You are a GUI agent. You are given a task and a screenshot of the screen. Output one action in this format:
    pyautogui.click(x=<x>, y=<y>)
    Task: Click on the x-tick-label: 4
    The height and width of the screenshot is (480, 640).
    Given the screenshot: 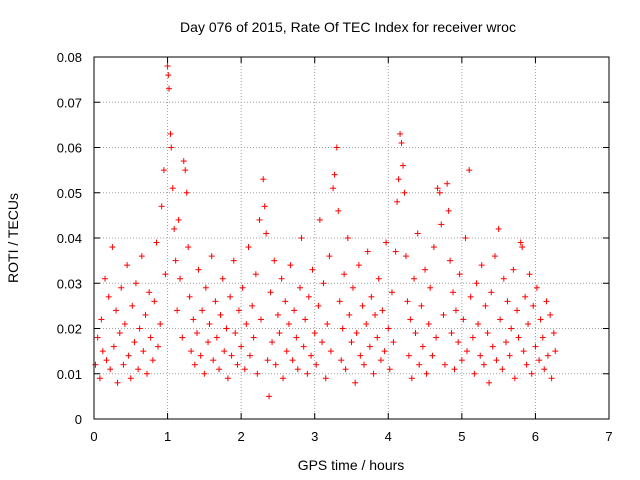 What is the action you would take?
    pyautogui.click(x=388, y=436)
    